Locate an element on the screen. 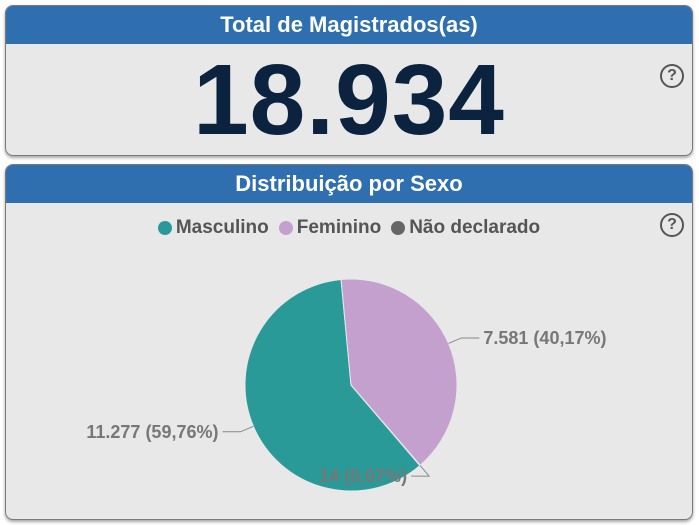  slice-nao-declarado is located at coordinates (385, 425).